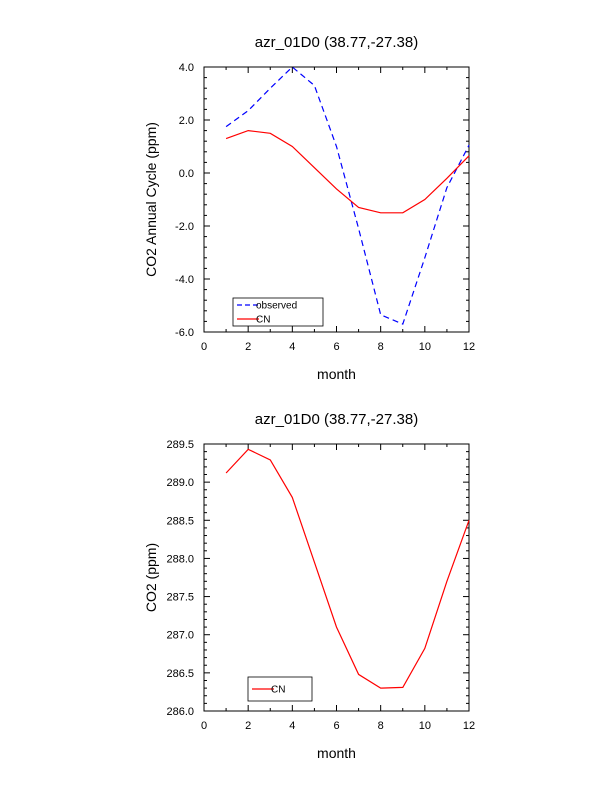  Describe the element at coordinates (184, 227) in the screenshot. I see `y-tick-label: -2.0` at that location.